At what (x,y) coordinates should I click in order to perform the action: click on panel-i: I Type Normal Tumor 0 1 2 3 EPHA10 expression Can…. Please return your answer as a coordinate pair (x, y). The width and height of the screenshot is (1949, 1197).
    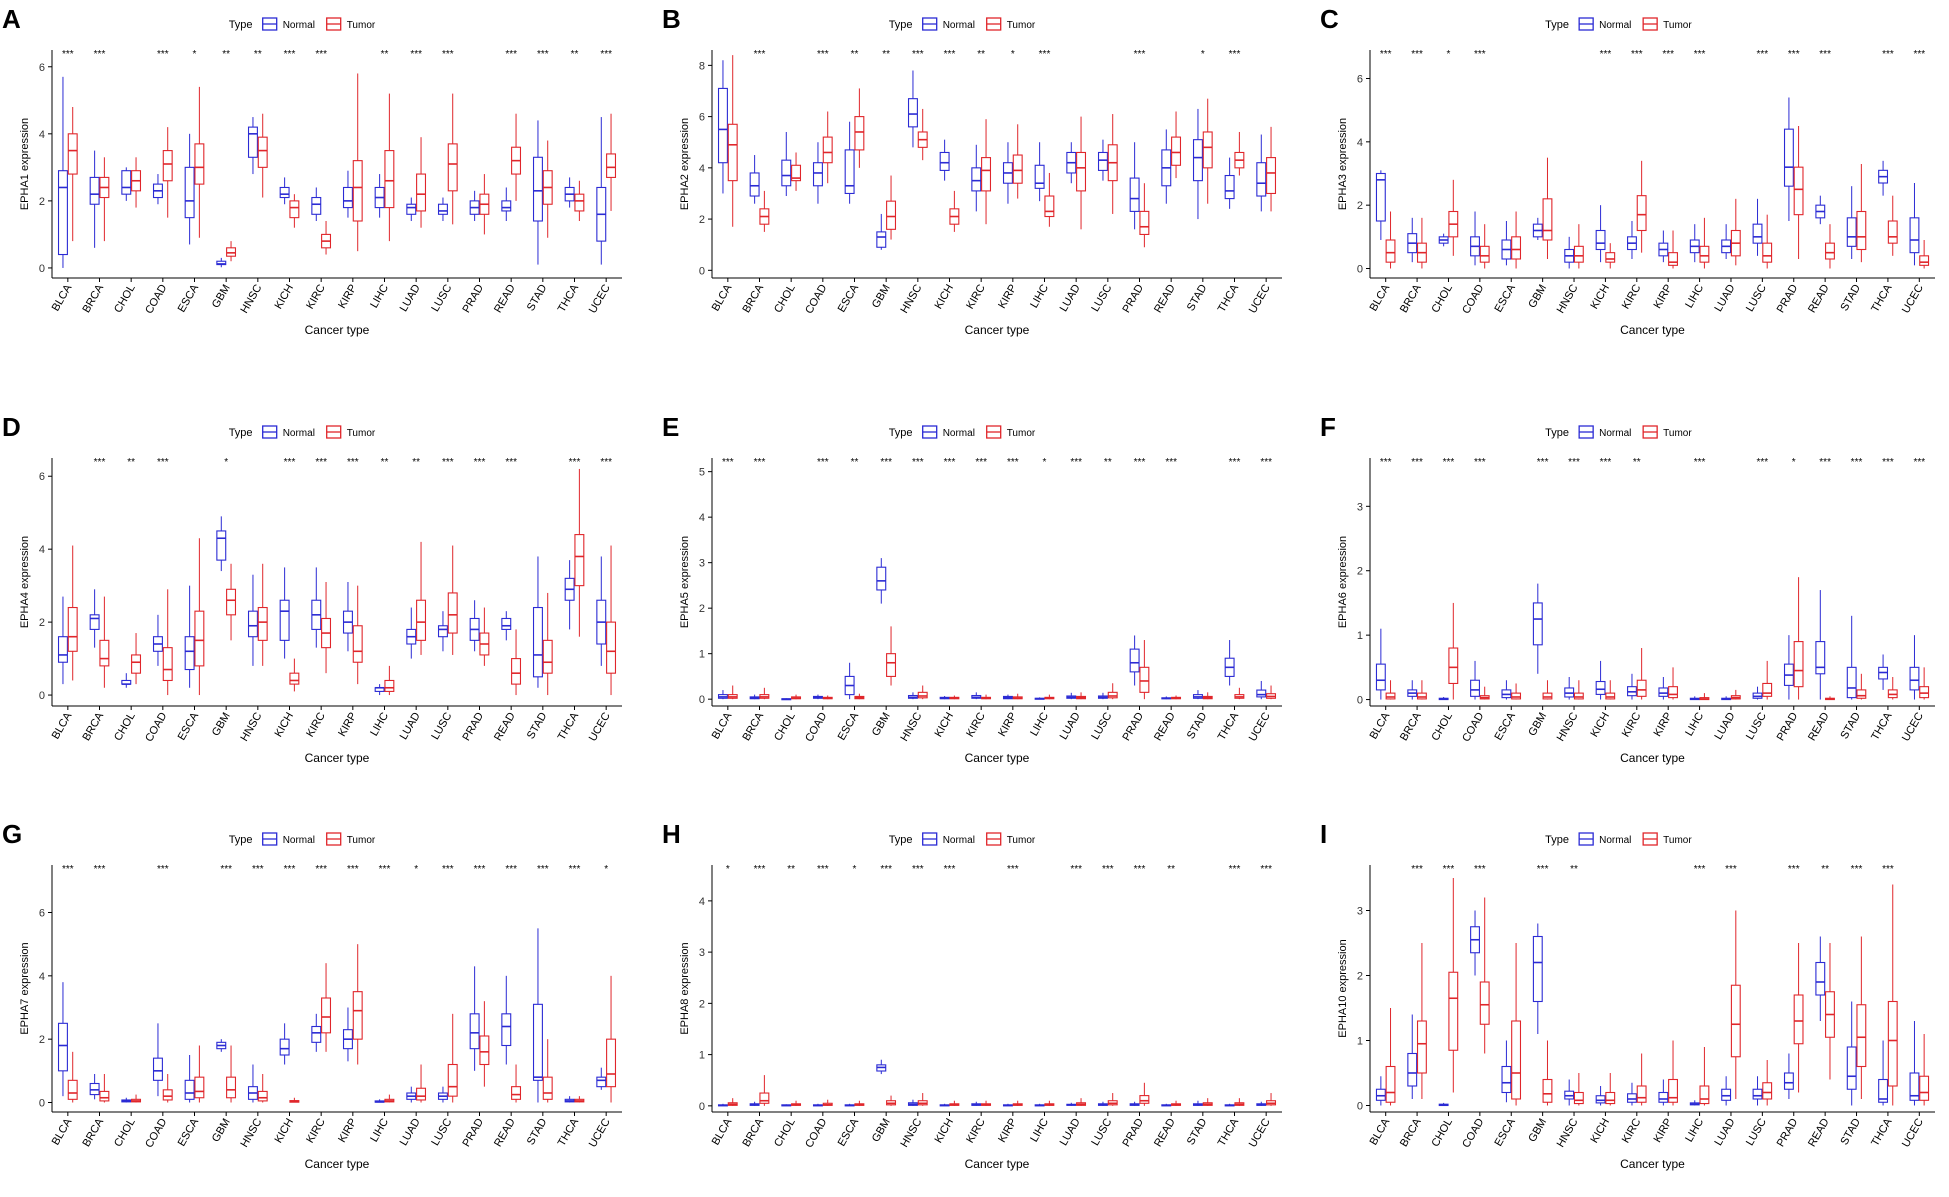
    Looking at the image, I should click on (1627, 995).